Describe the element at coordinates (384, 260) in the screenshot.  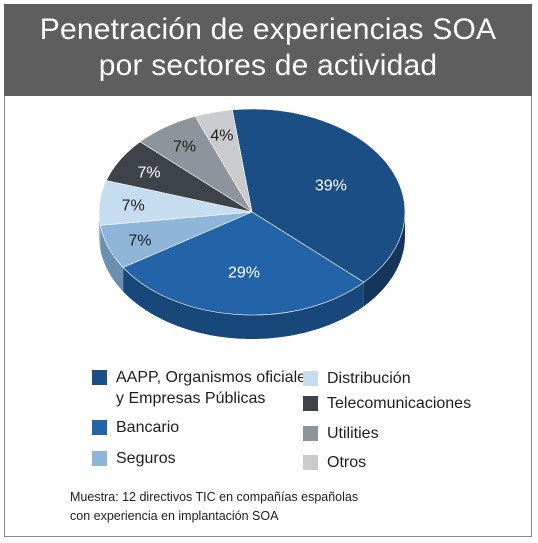
I see `pie-side-aapp` at that location.